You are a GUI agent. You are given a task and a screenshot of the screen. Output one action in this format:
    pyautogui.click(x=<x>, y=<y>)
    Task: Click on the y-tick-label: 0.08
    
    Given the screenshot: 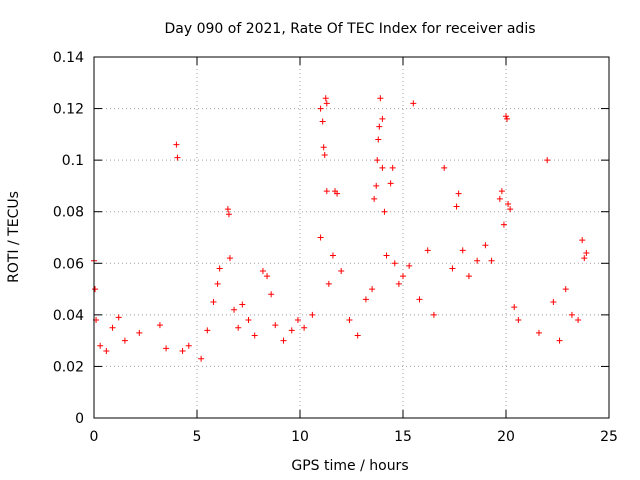 What is the action you would take?
    pyautogui.click(x=68, y=213)
    